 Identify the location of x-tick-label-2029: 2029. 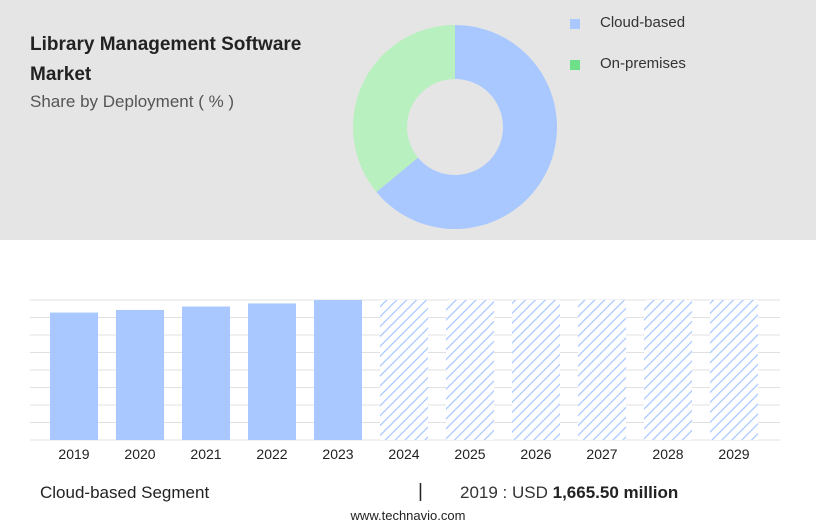
(733, 454).